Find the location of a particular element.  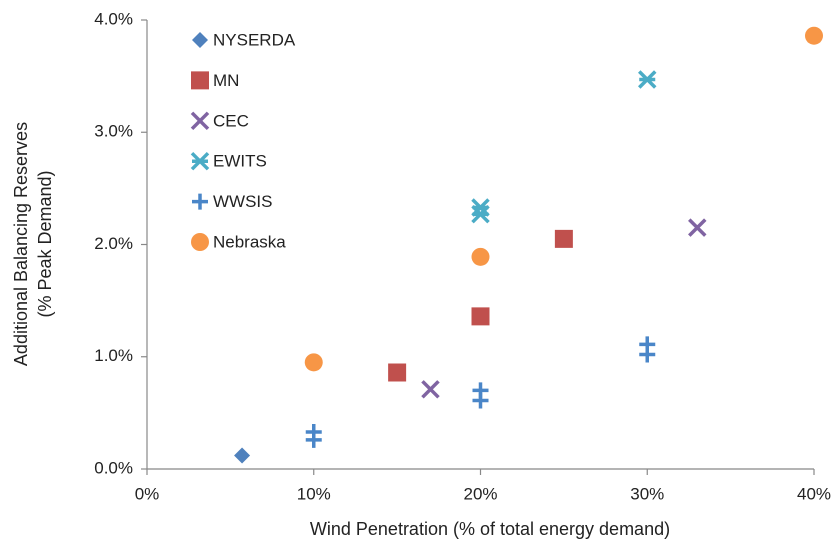

y-tick-label: 0.0% is located at coordinates (113, 467).